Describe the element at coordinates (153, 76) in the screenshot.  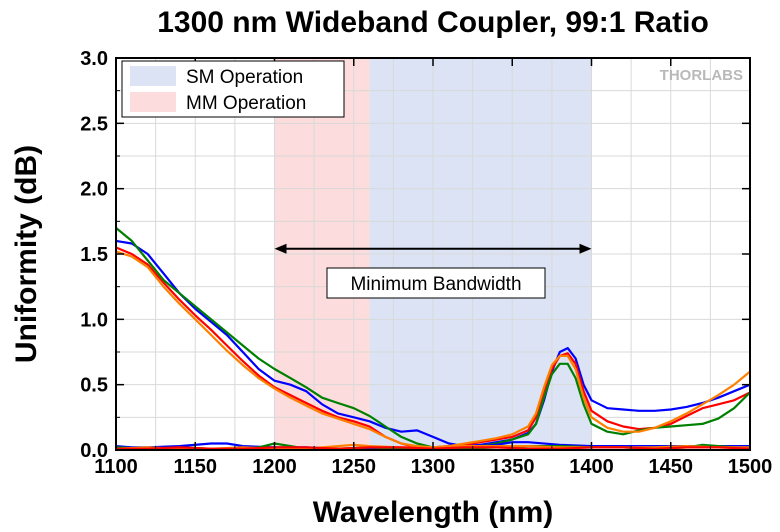
I see `legend-swatch-sm` at that location.